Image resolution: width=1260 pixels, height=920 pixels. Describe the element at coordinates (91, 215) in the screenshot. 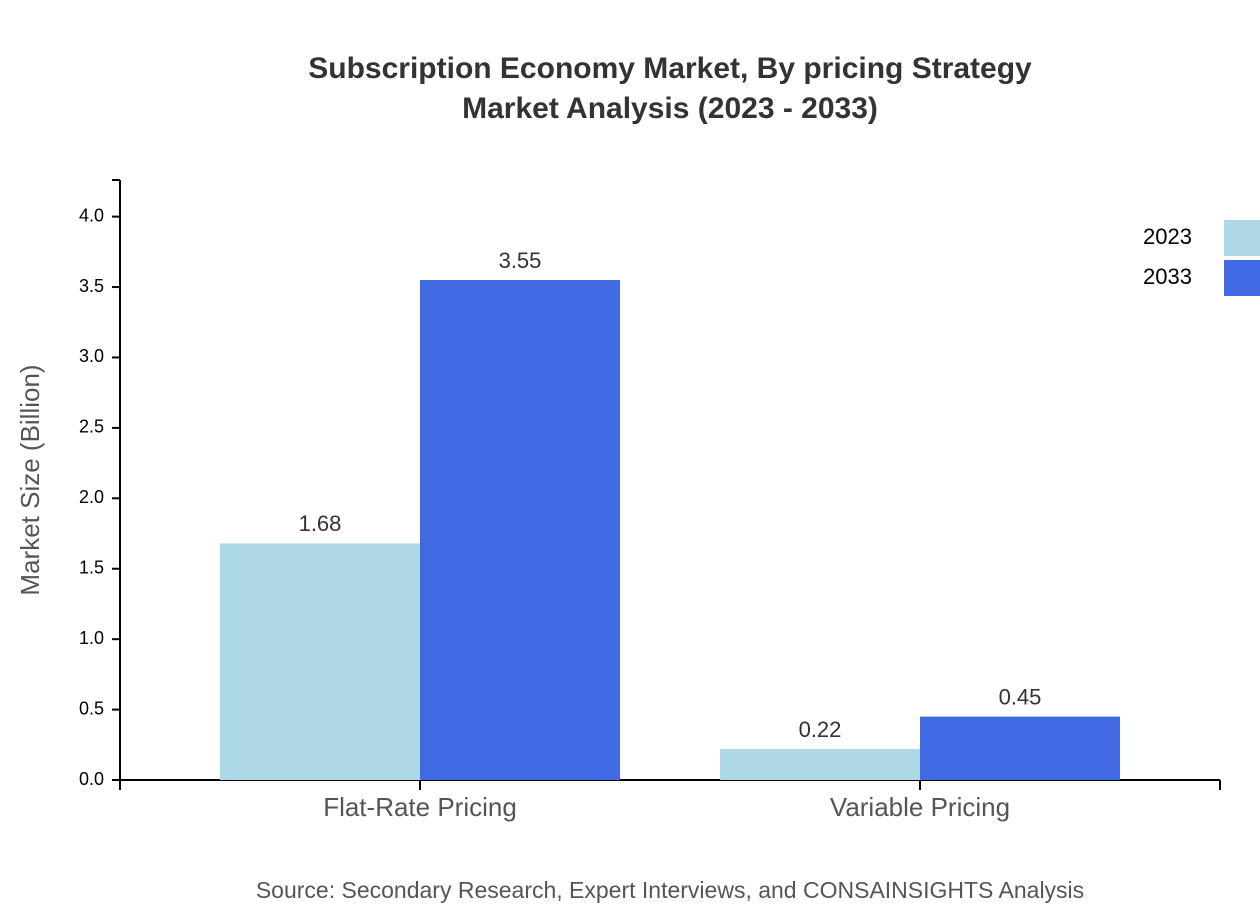

I see `y-tick-label: 4.0` at that location.